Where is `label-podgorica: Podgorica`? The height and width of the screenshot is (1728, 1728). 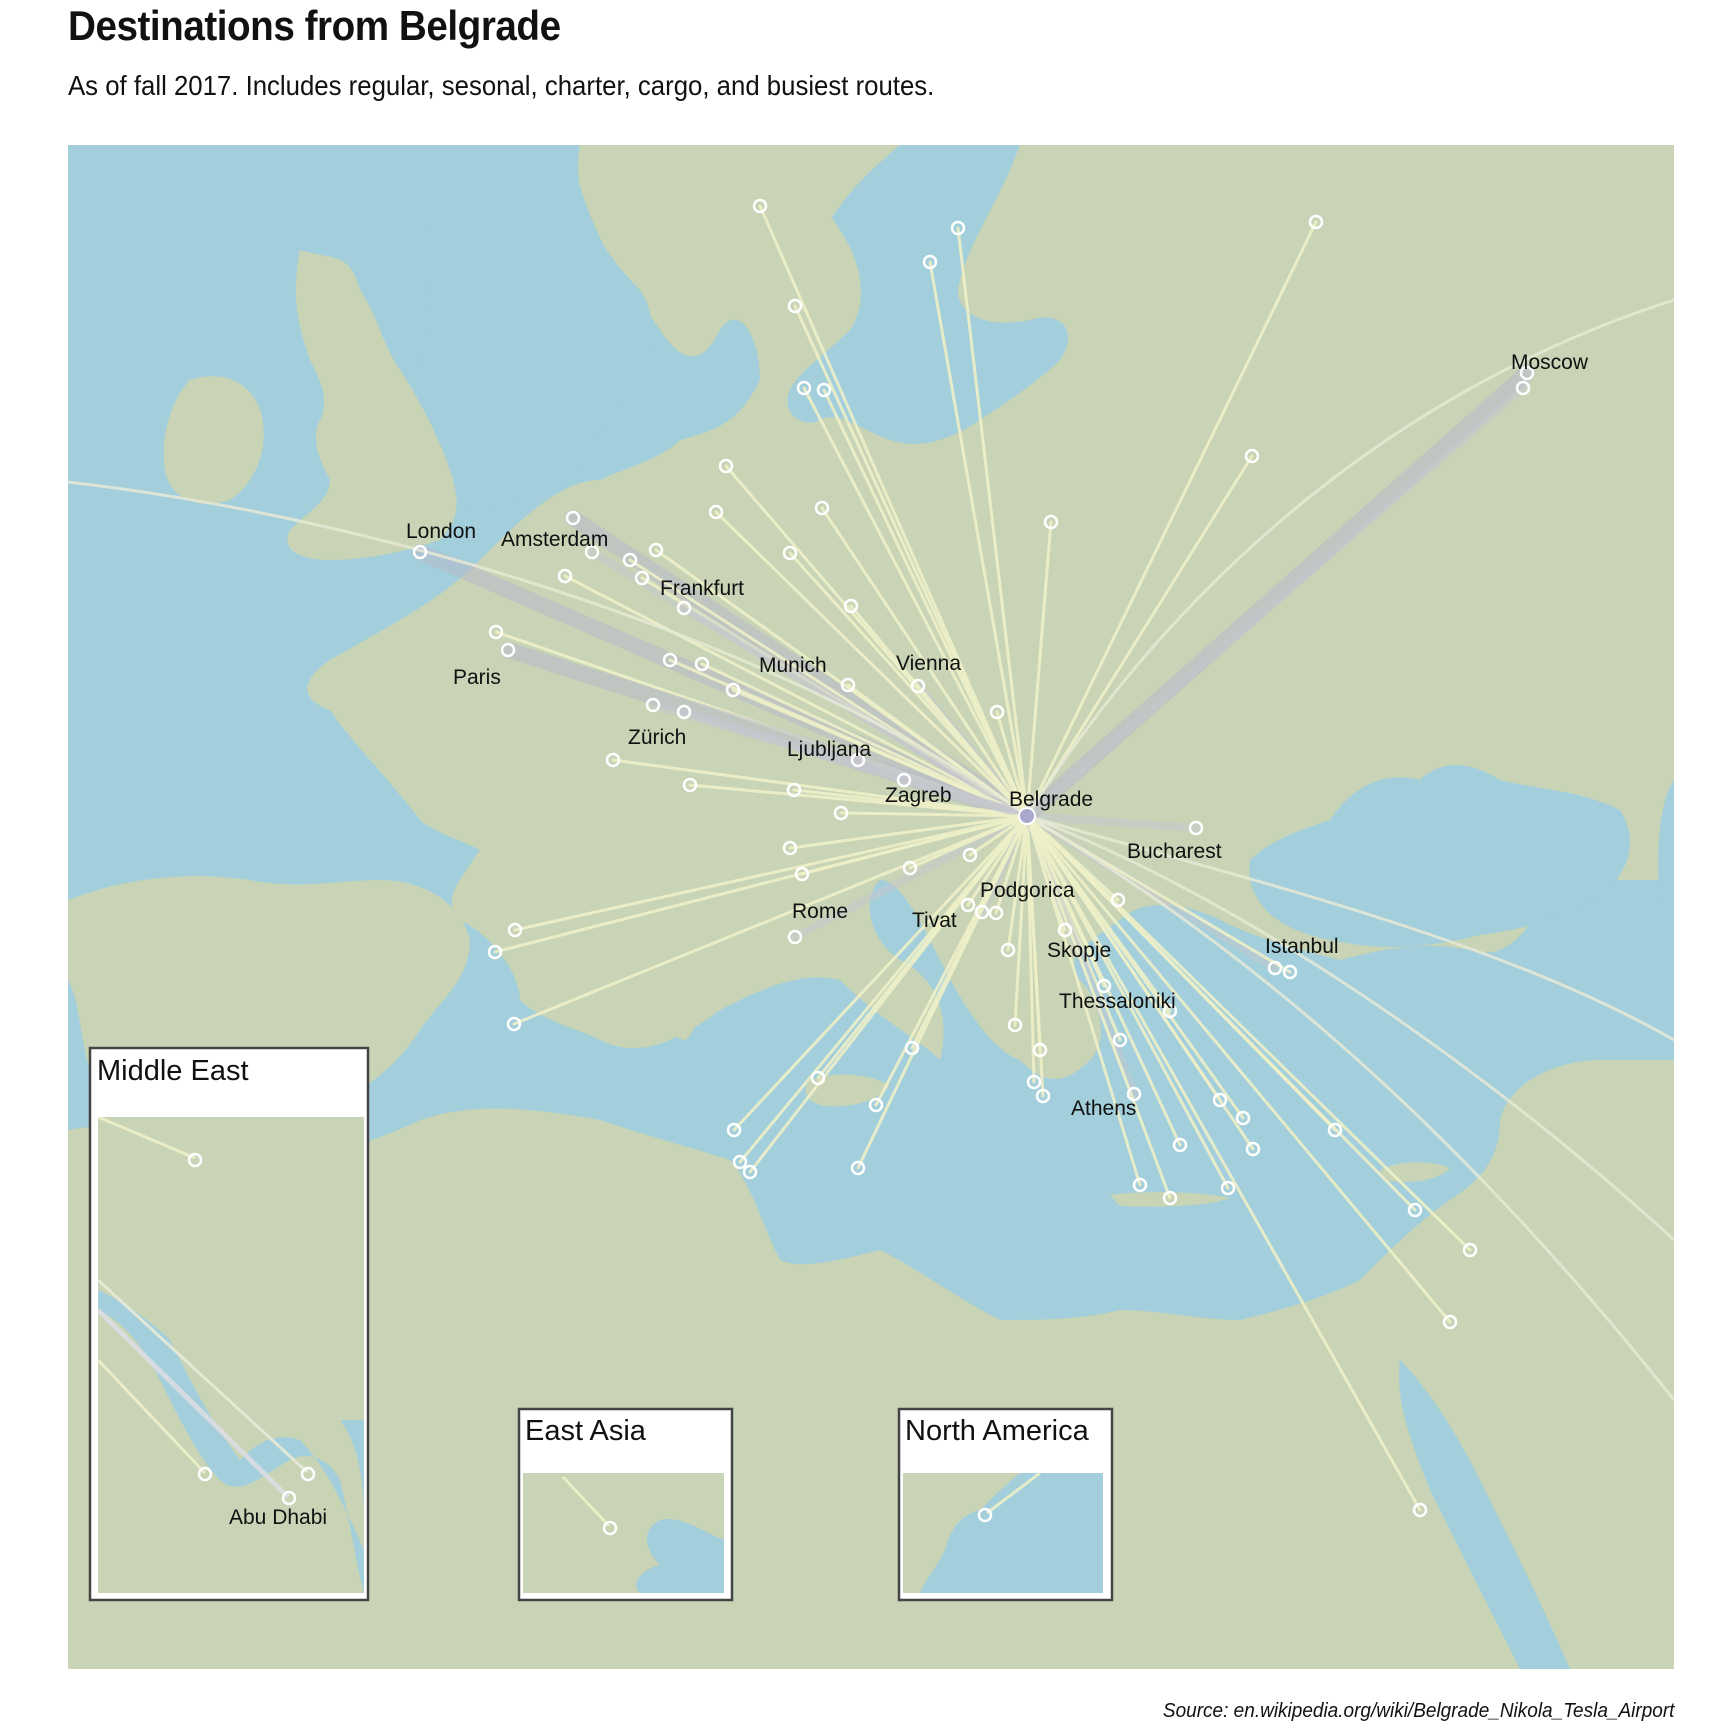
label-podgorica: Podgorica is located at coordinates (1027, 890).